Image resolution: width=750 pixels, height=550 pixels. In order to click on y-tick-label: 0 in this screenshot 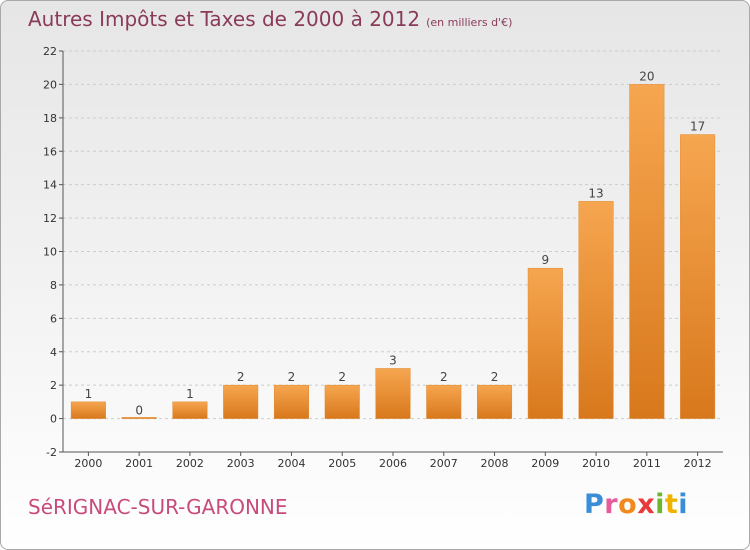, I will do `click(53, 419)`.